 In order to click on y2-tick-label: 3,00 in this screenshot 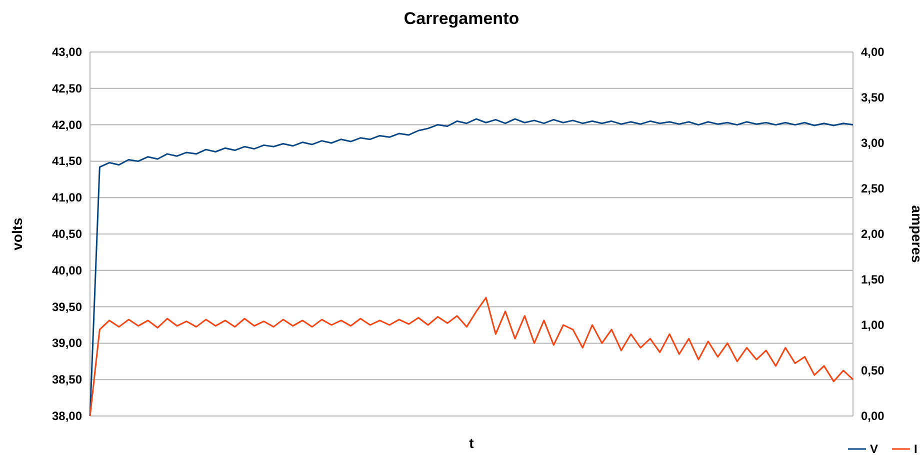, I will do `click(873, 143)`.